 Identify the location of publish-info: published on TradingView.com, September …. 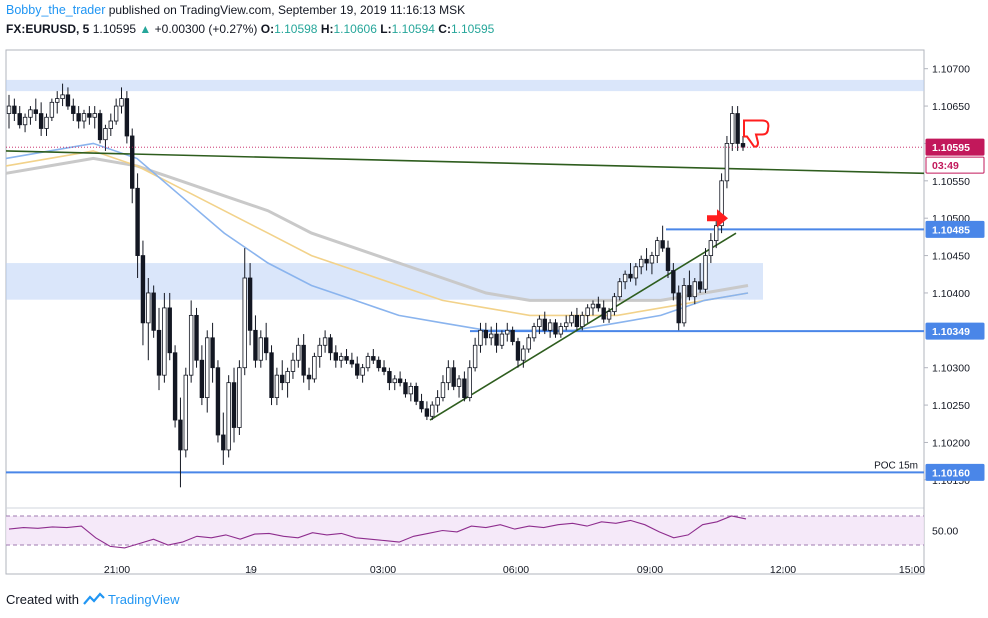
(287, 10).